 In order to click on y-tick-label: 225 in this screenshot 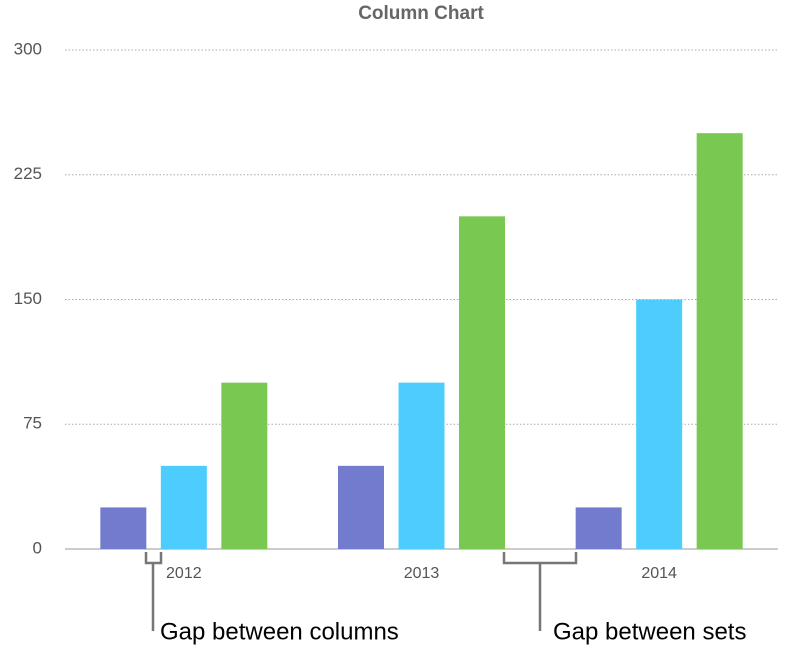, I will do `click(28, 173)`.